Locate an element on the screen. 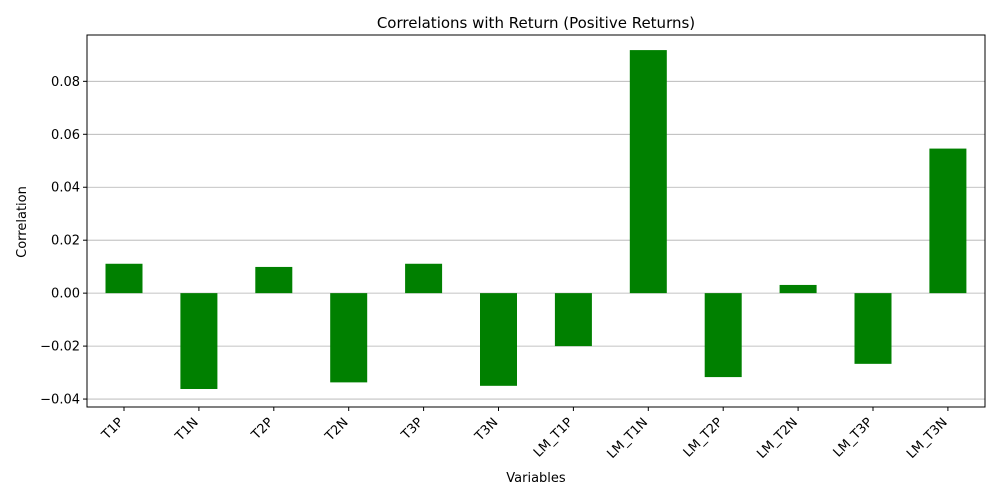 This screenshot has width=1000, height=504. y-tick-label: 0.00 is located at coordinates (65, 294).